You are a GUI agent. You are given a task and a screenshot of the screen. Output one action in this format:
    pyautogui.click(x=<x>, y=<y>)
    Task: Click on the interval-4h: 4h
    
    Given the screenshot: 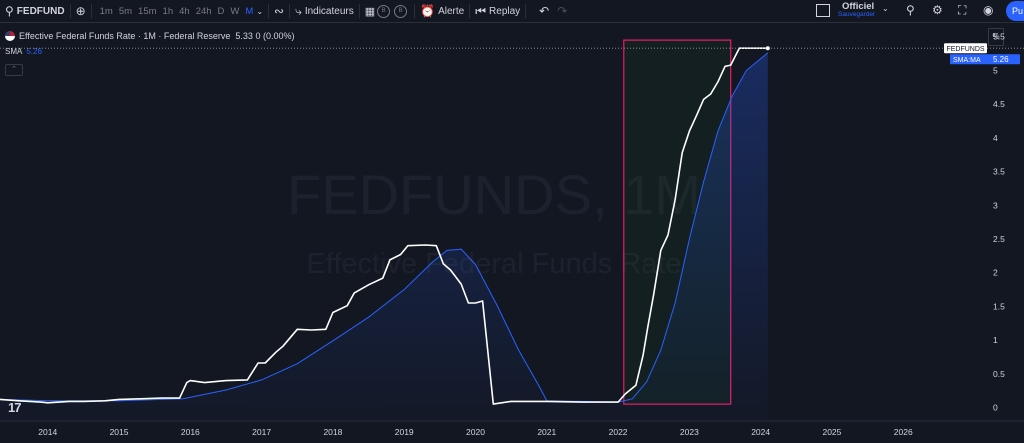 What is the action you would take?
    pyautogui.click(x=184, y=11)
    